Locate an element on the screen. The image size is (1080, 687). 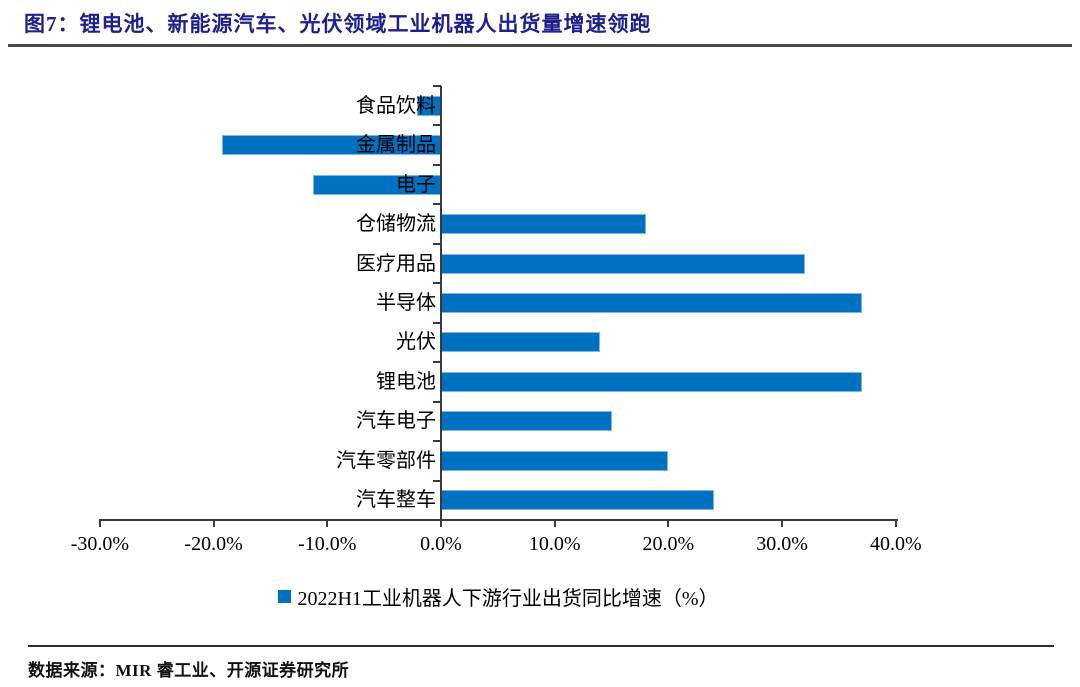
category-label-汽车整车: 汽车整车 is located at coordinates (396, 500).